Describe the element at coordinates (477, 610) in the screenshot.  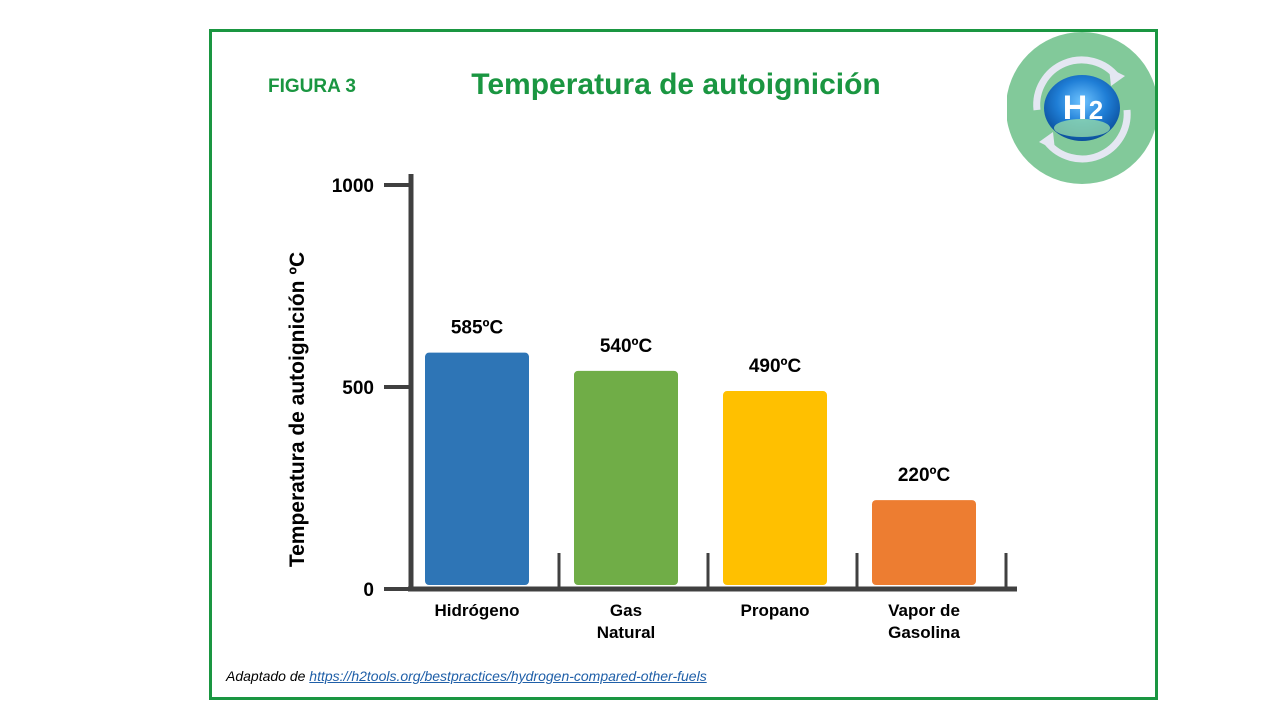
I see `category-label: Hidrógeno` at that location.